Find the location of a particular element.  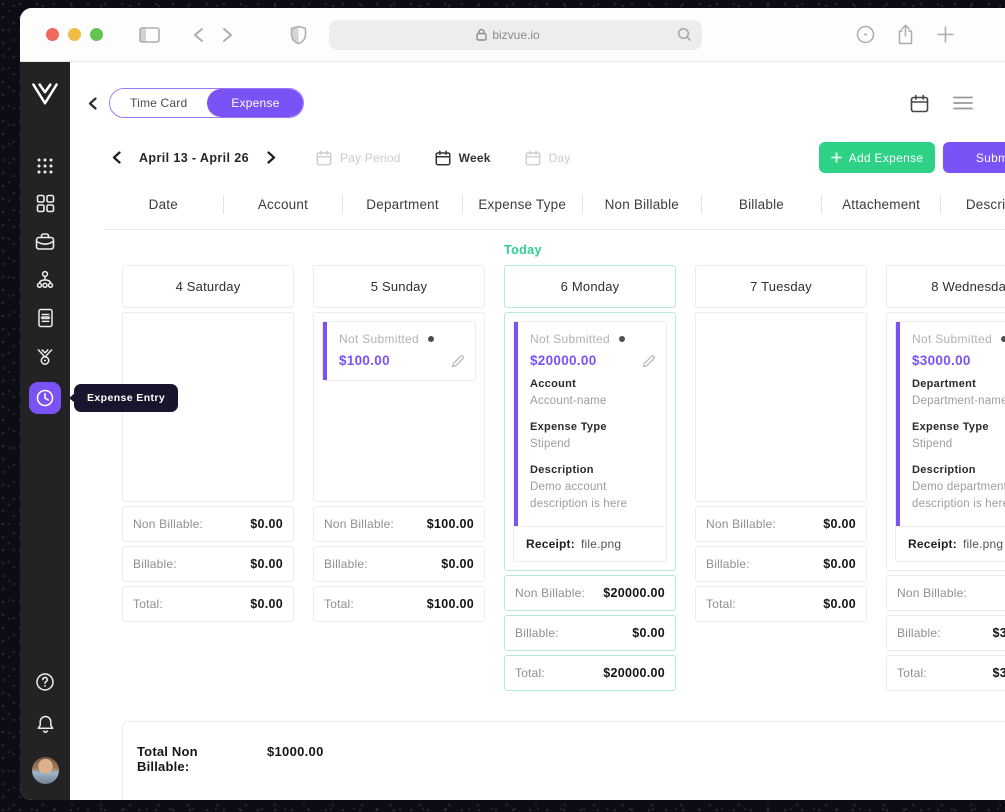

header-non-billable: Non Billable is located at coordinates (643, 204).